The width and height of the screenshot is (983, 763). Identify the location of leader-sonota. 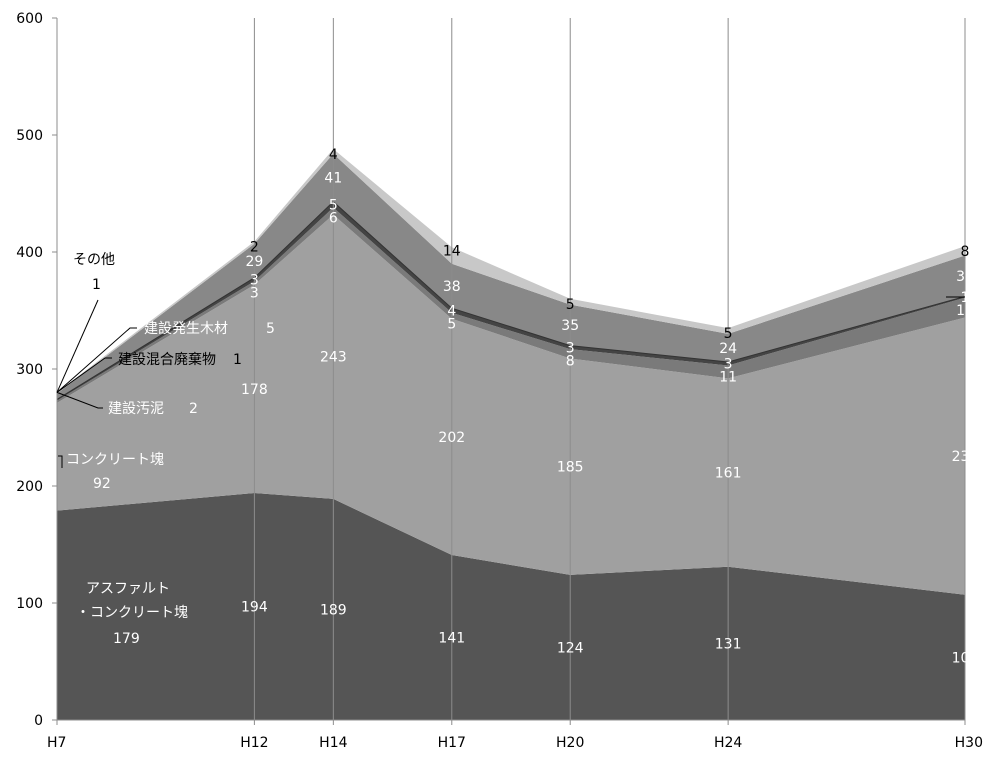
(77, 346).